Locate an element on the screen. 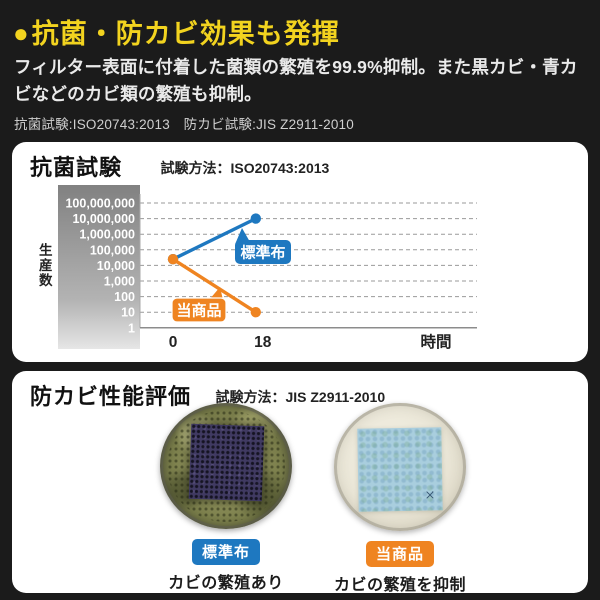  clean-cloth-square is located at coordinates (400, 469).